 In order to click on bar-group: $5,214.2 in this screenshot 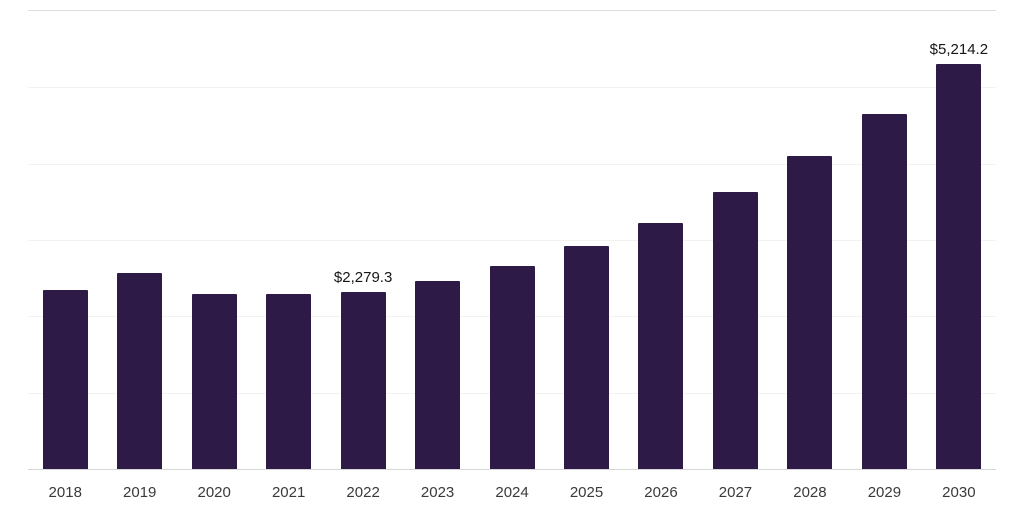, I will do `click(959, 240)`.